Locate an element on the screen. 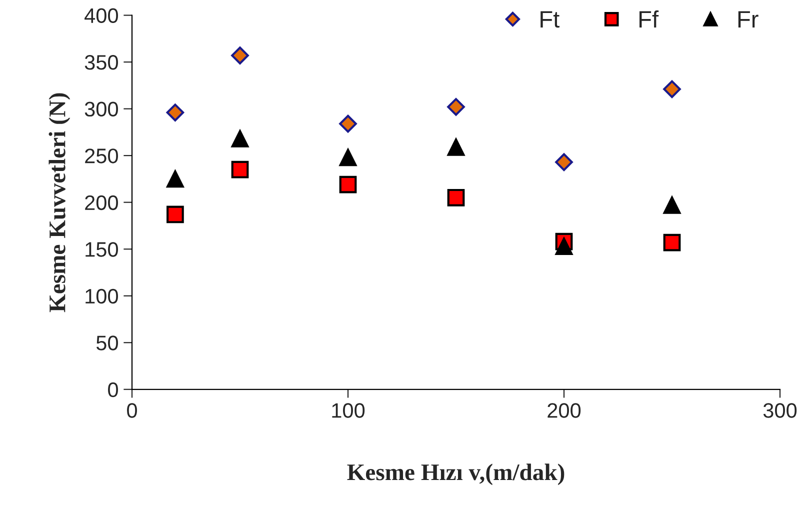 The height and width of the screenshot is (509, 800). x-tick-label: 100 is located at coordinates (348, 410).